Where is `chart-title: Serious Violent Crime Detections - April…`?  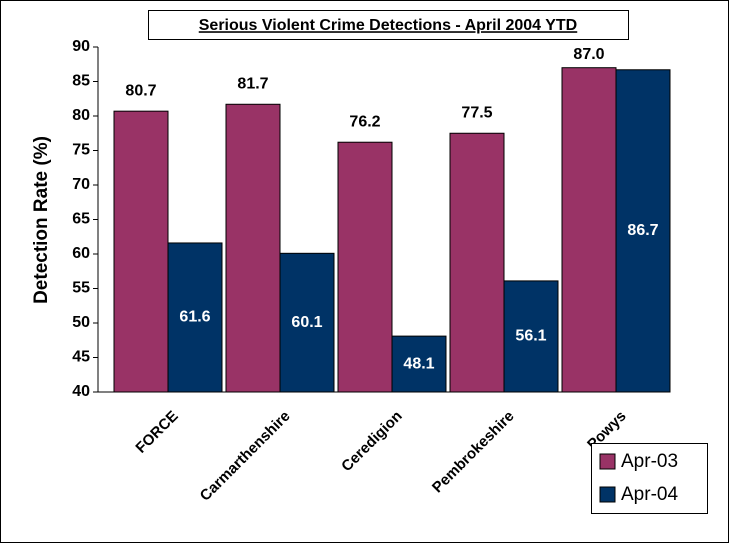 chart-title: Serious Violent Crime Detections - April… is located at coordinates (388, 25).